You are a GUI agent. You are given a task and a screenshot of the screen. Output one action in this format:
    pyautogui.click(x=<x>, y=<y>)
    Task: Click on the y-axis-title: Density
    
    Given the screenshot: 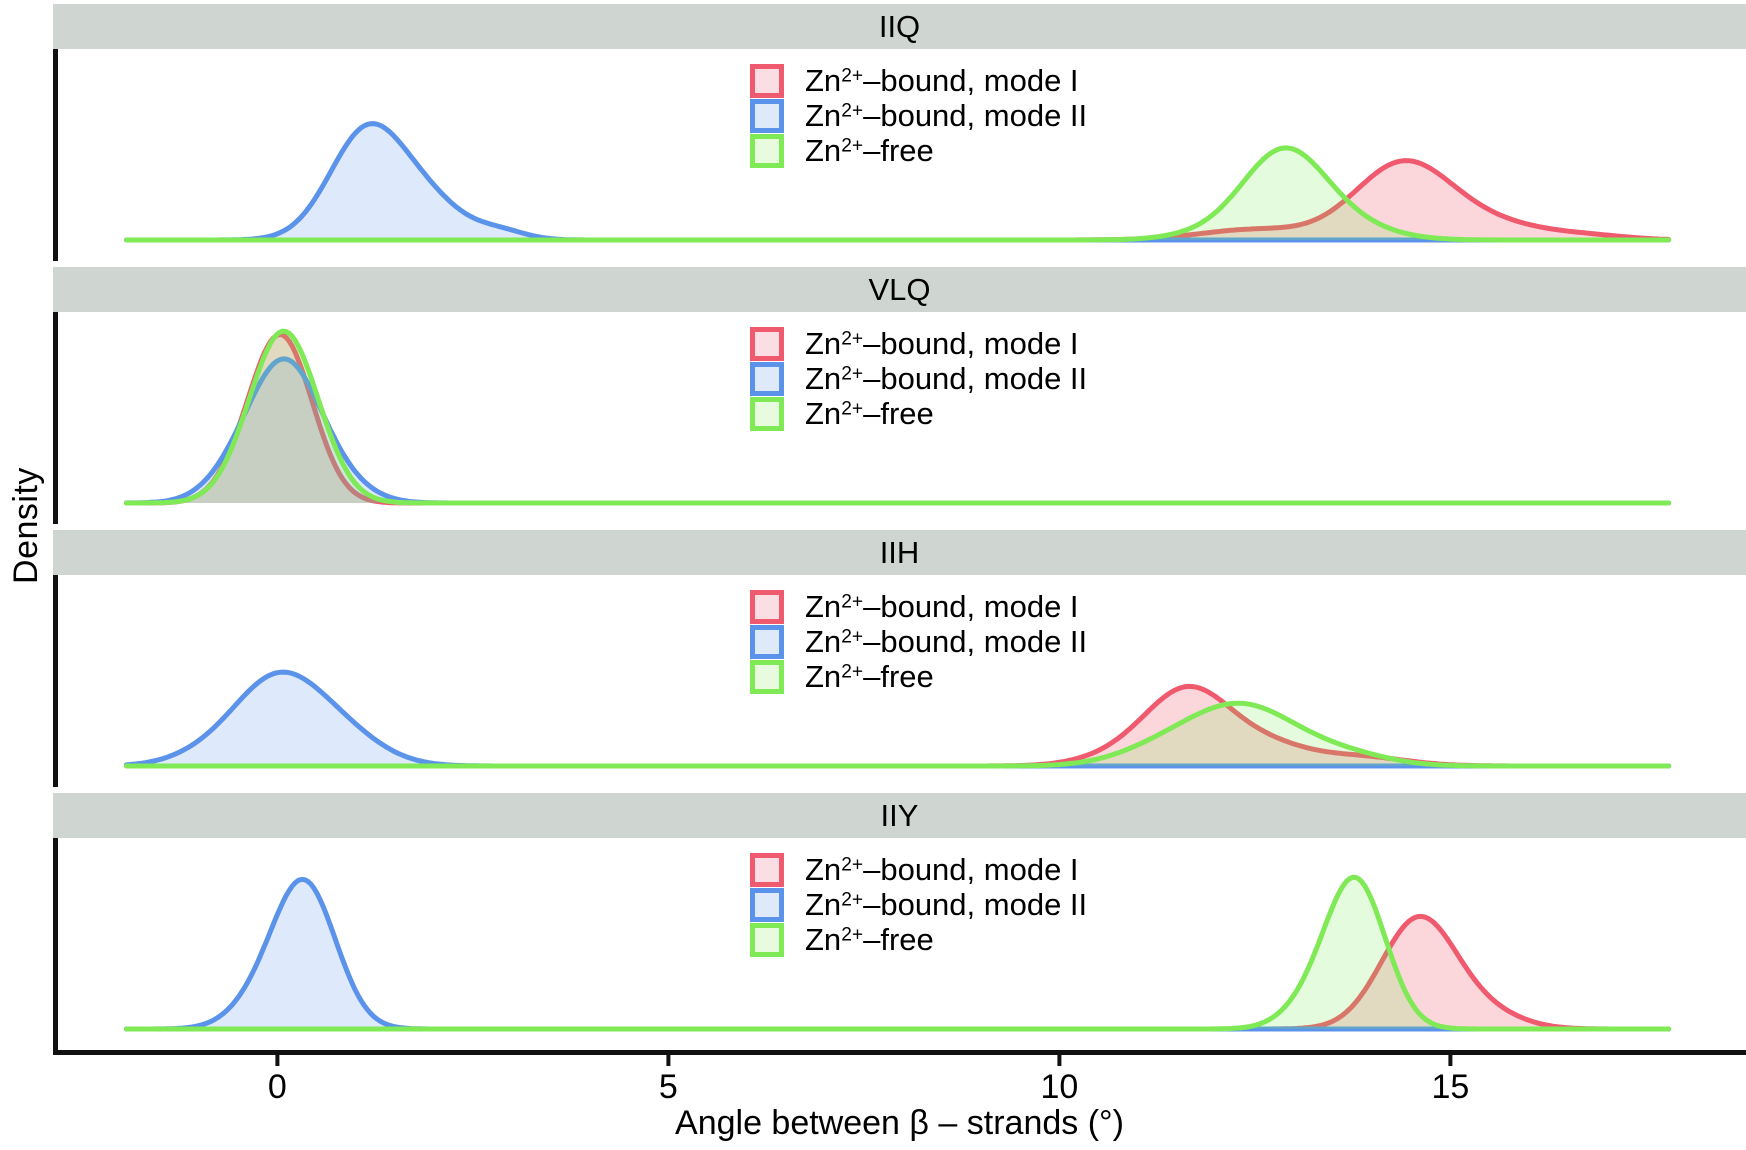 What is the action you would take?
    pyautogui.click(x=26, y=525)
    